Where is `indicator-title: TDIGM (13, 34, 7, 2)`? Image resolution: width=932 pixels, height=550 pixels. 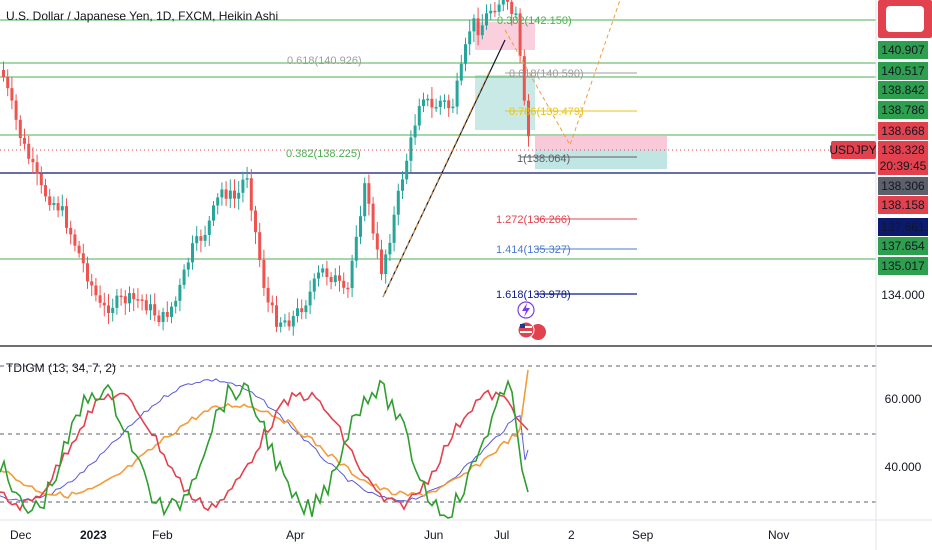
indicator-title: TDIGM (13, 34, 7, 2) is located at coordinates (61, 368).